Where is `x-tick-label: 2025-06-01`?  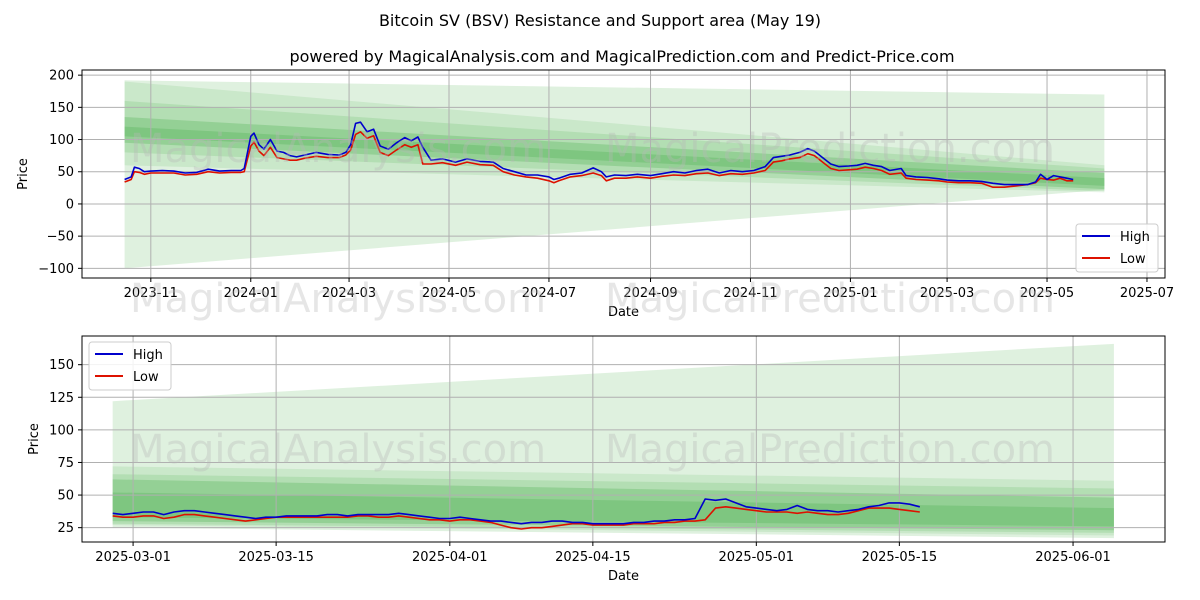
x-tick-label: 2025-06-01 is located at coordinates (1073, 557).